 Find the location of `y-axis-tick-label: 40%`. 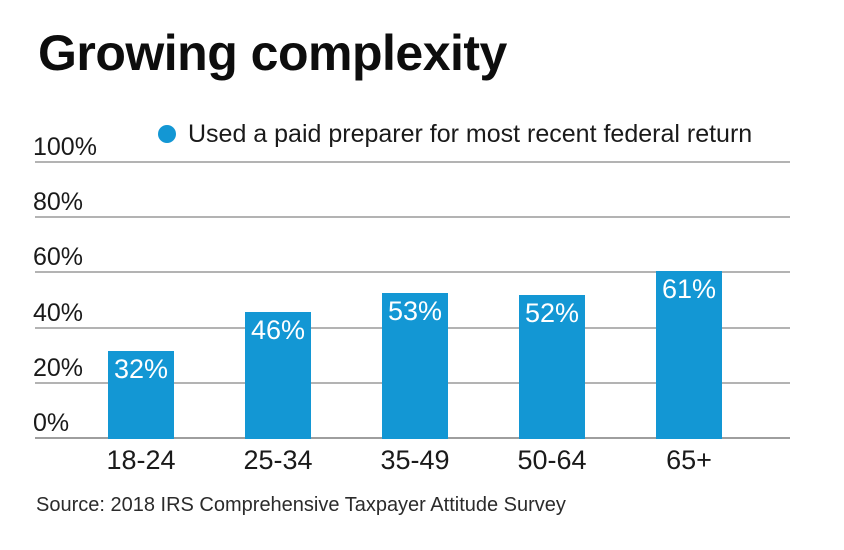

y-axis-tick-label: 40% is located at coordinates (58, 312).